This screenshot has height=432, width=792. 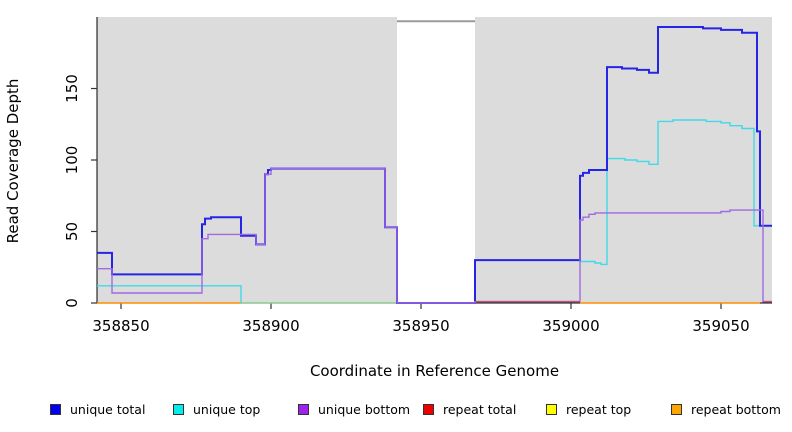 I want to click on x-tick-label: 358950, so click(x=420, y=326).